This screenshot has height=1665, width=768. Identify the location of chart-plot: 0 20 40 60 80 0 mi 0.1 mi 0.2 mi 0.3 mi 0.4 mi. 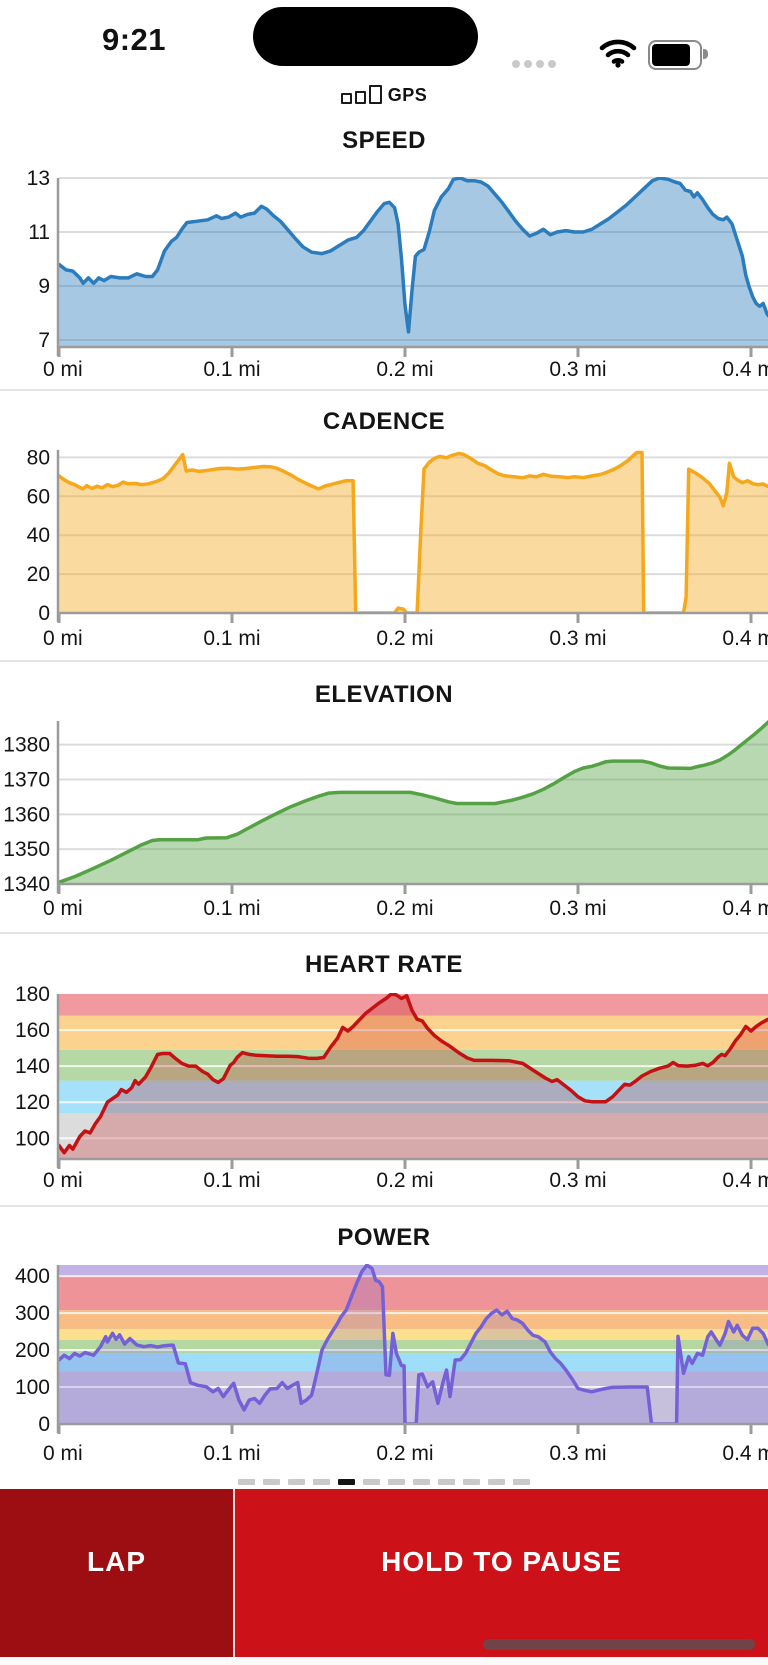
(397, 548).